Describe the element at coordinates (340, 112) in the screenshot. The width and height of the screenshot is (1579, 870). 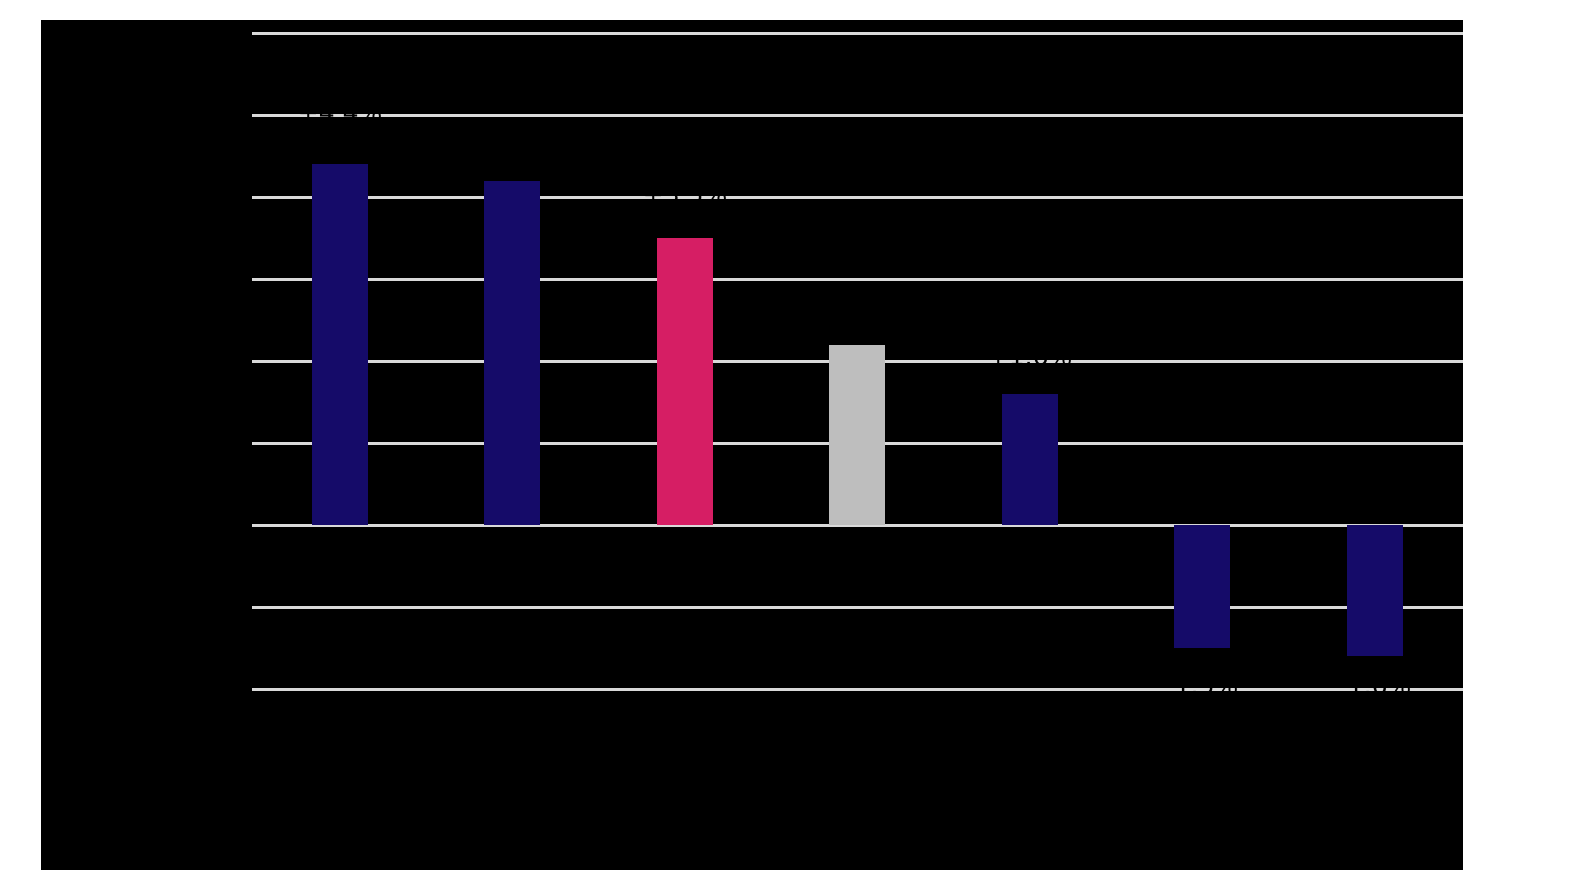
I see `bar-value-label: +4.4%` at that location.